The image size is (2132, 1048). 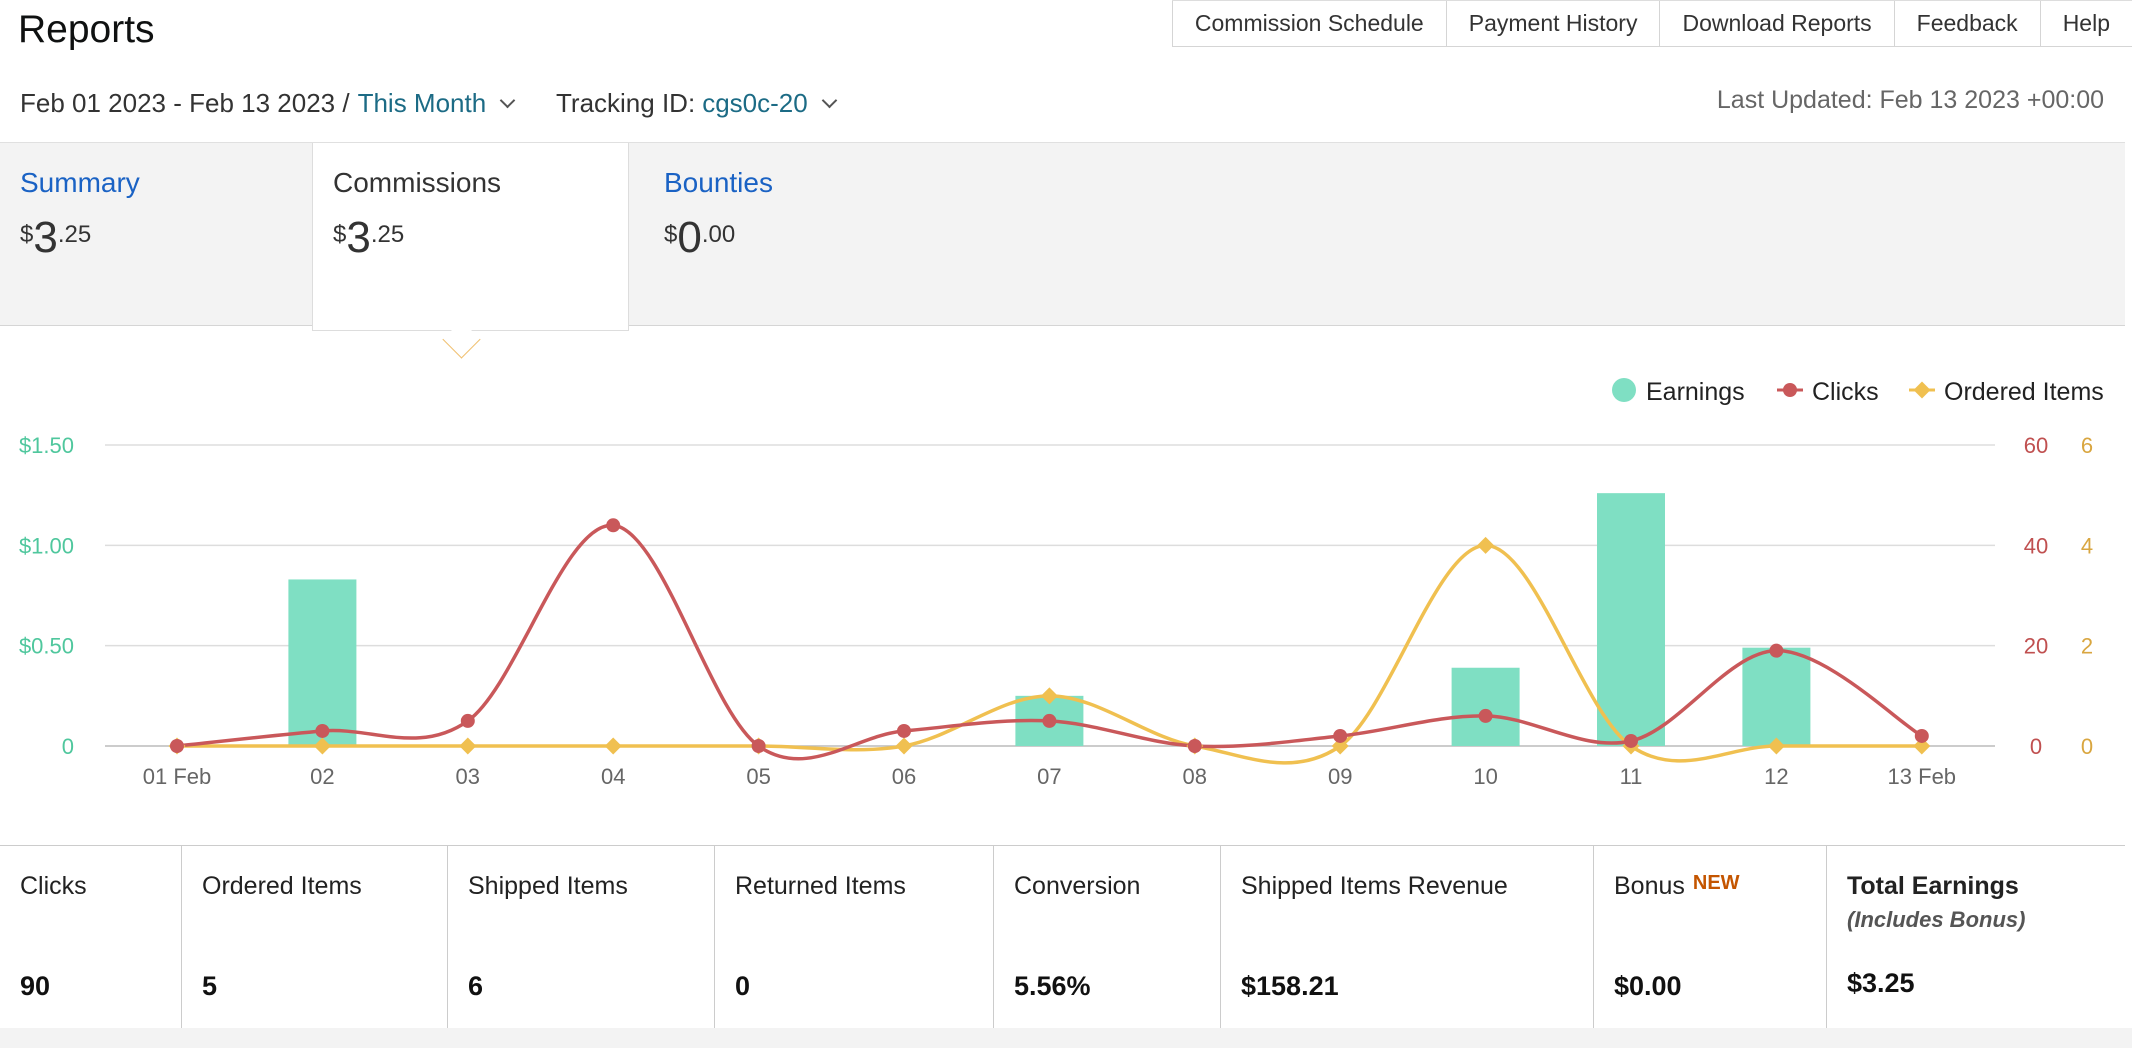 What do you see at coordinates (626, 103) in the screenshot?
I see `tracking-label: Tracking ID:` at bounding box center [626, 103].